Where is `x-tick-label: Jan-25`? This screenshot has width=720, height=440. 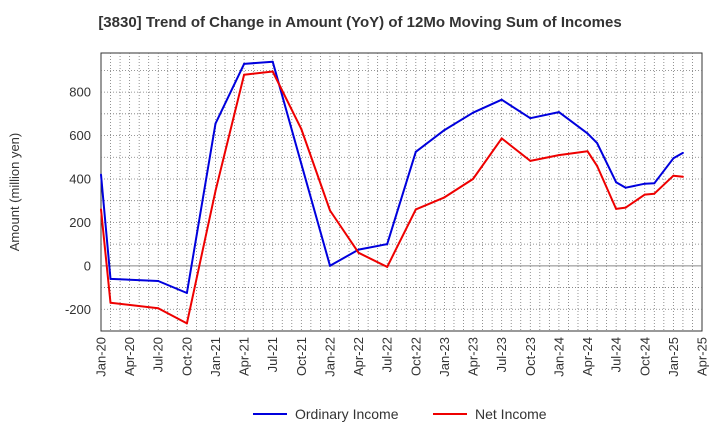
x-tick-label: Jan-25 is located at coordinates (673, 357).